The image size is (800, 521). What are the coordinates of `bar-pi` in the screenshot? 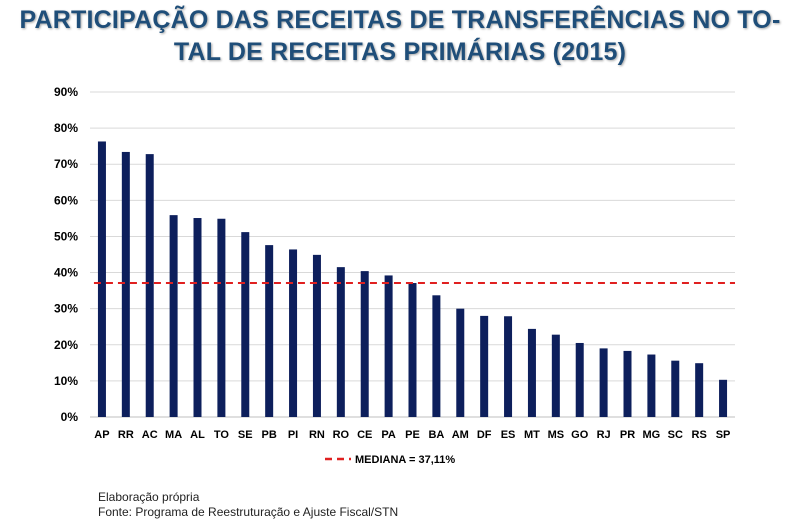 It's located at (293, 333).